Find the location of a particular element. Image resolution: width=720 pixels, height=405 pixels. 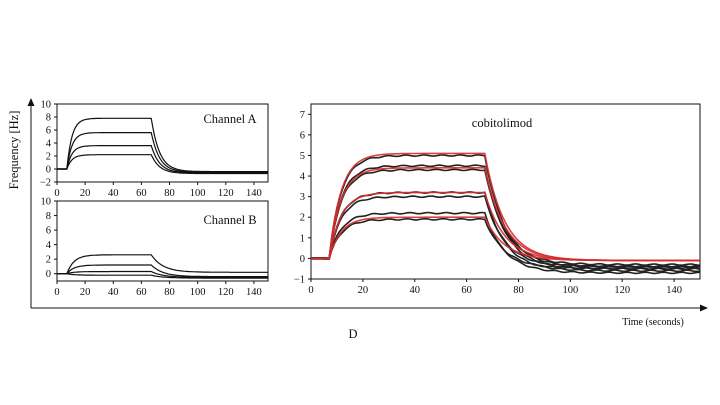

y-tick-label: 5 is located at coordinates (302, 156).